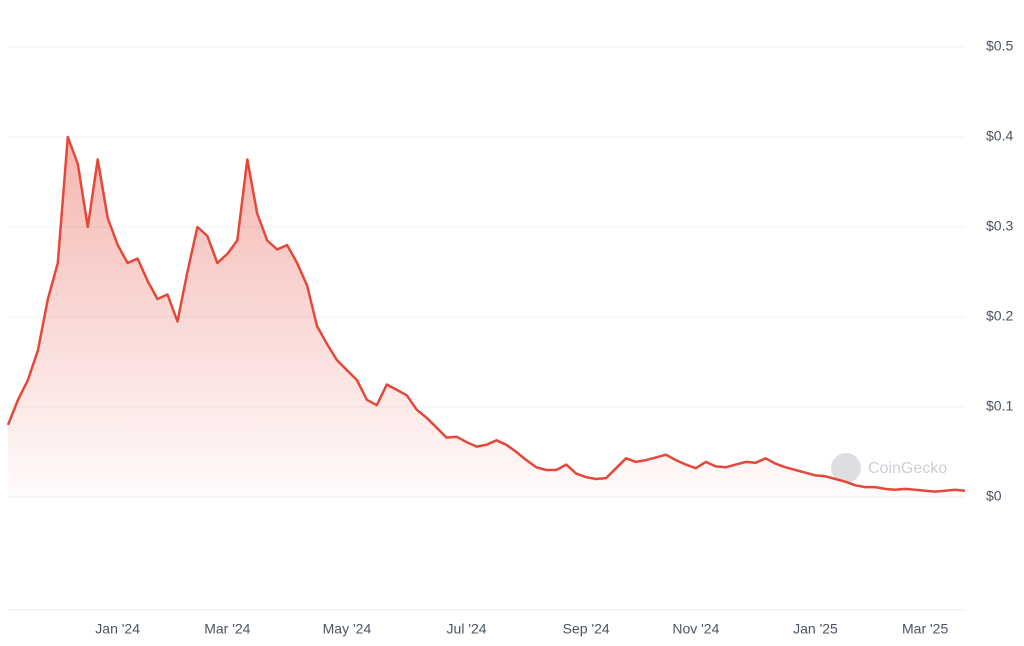  I want to click on watermark: CoinGecko, so click(889, 468).